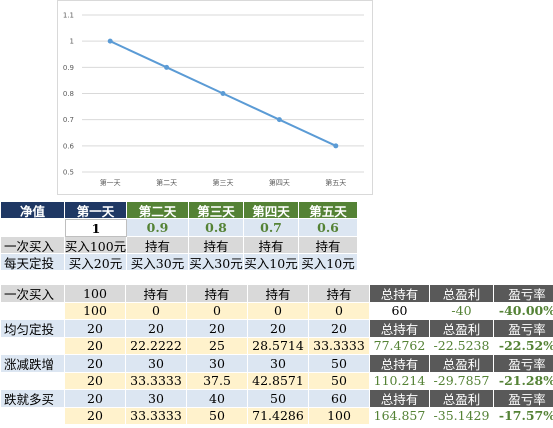 The width and height of the screenshot is (553, 428). What do you see at coordinates (462, 381) in the screenshot?
I see `strategy-2-total-profit: -29.7857` at bounding box center [462, 381].